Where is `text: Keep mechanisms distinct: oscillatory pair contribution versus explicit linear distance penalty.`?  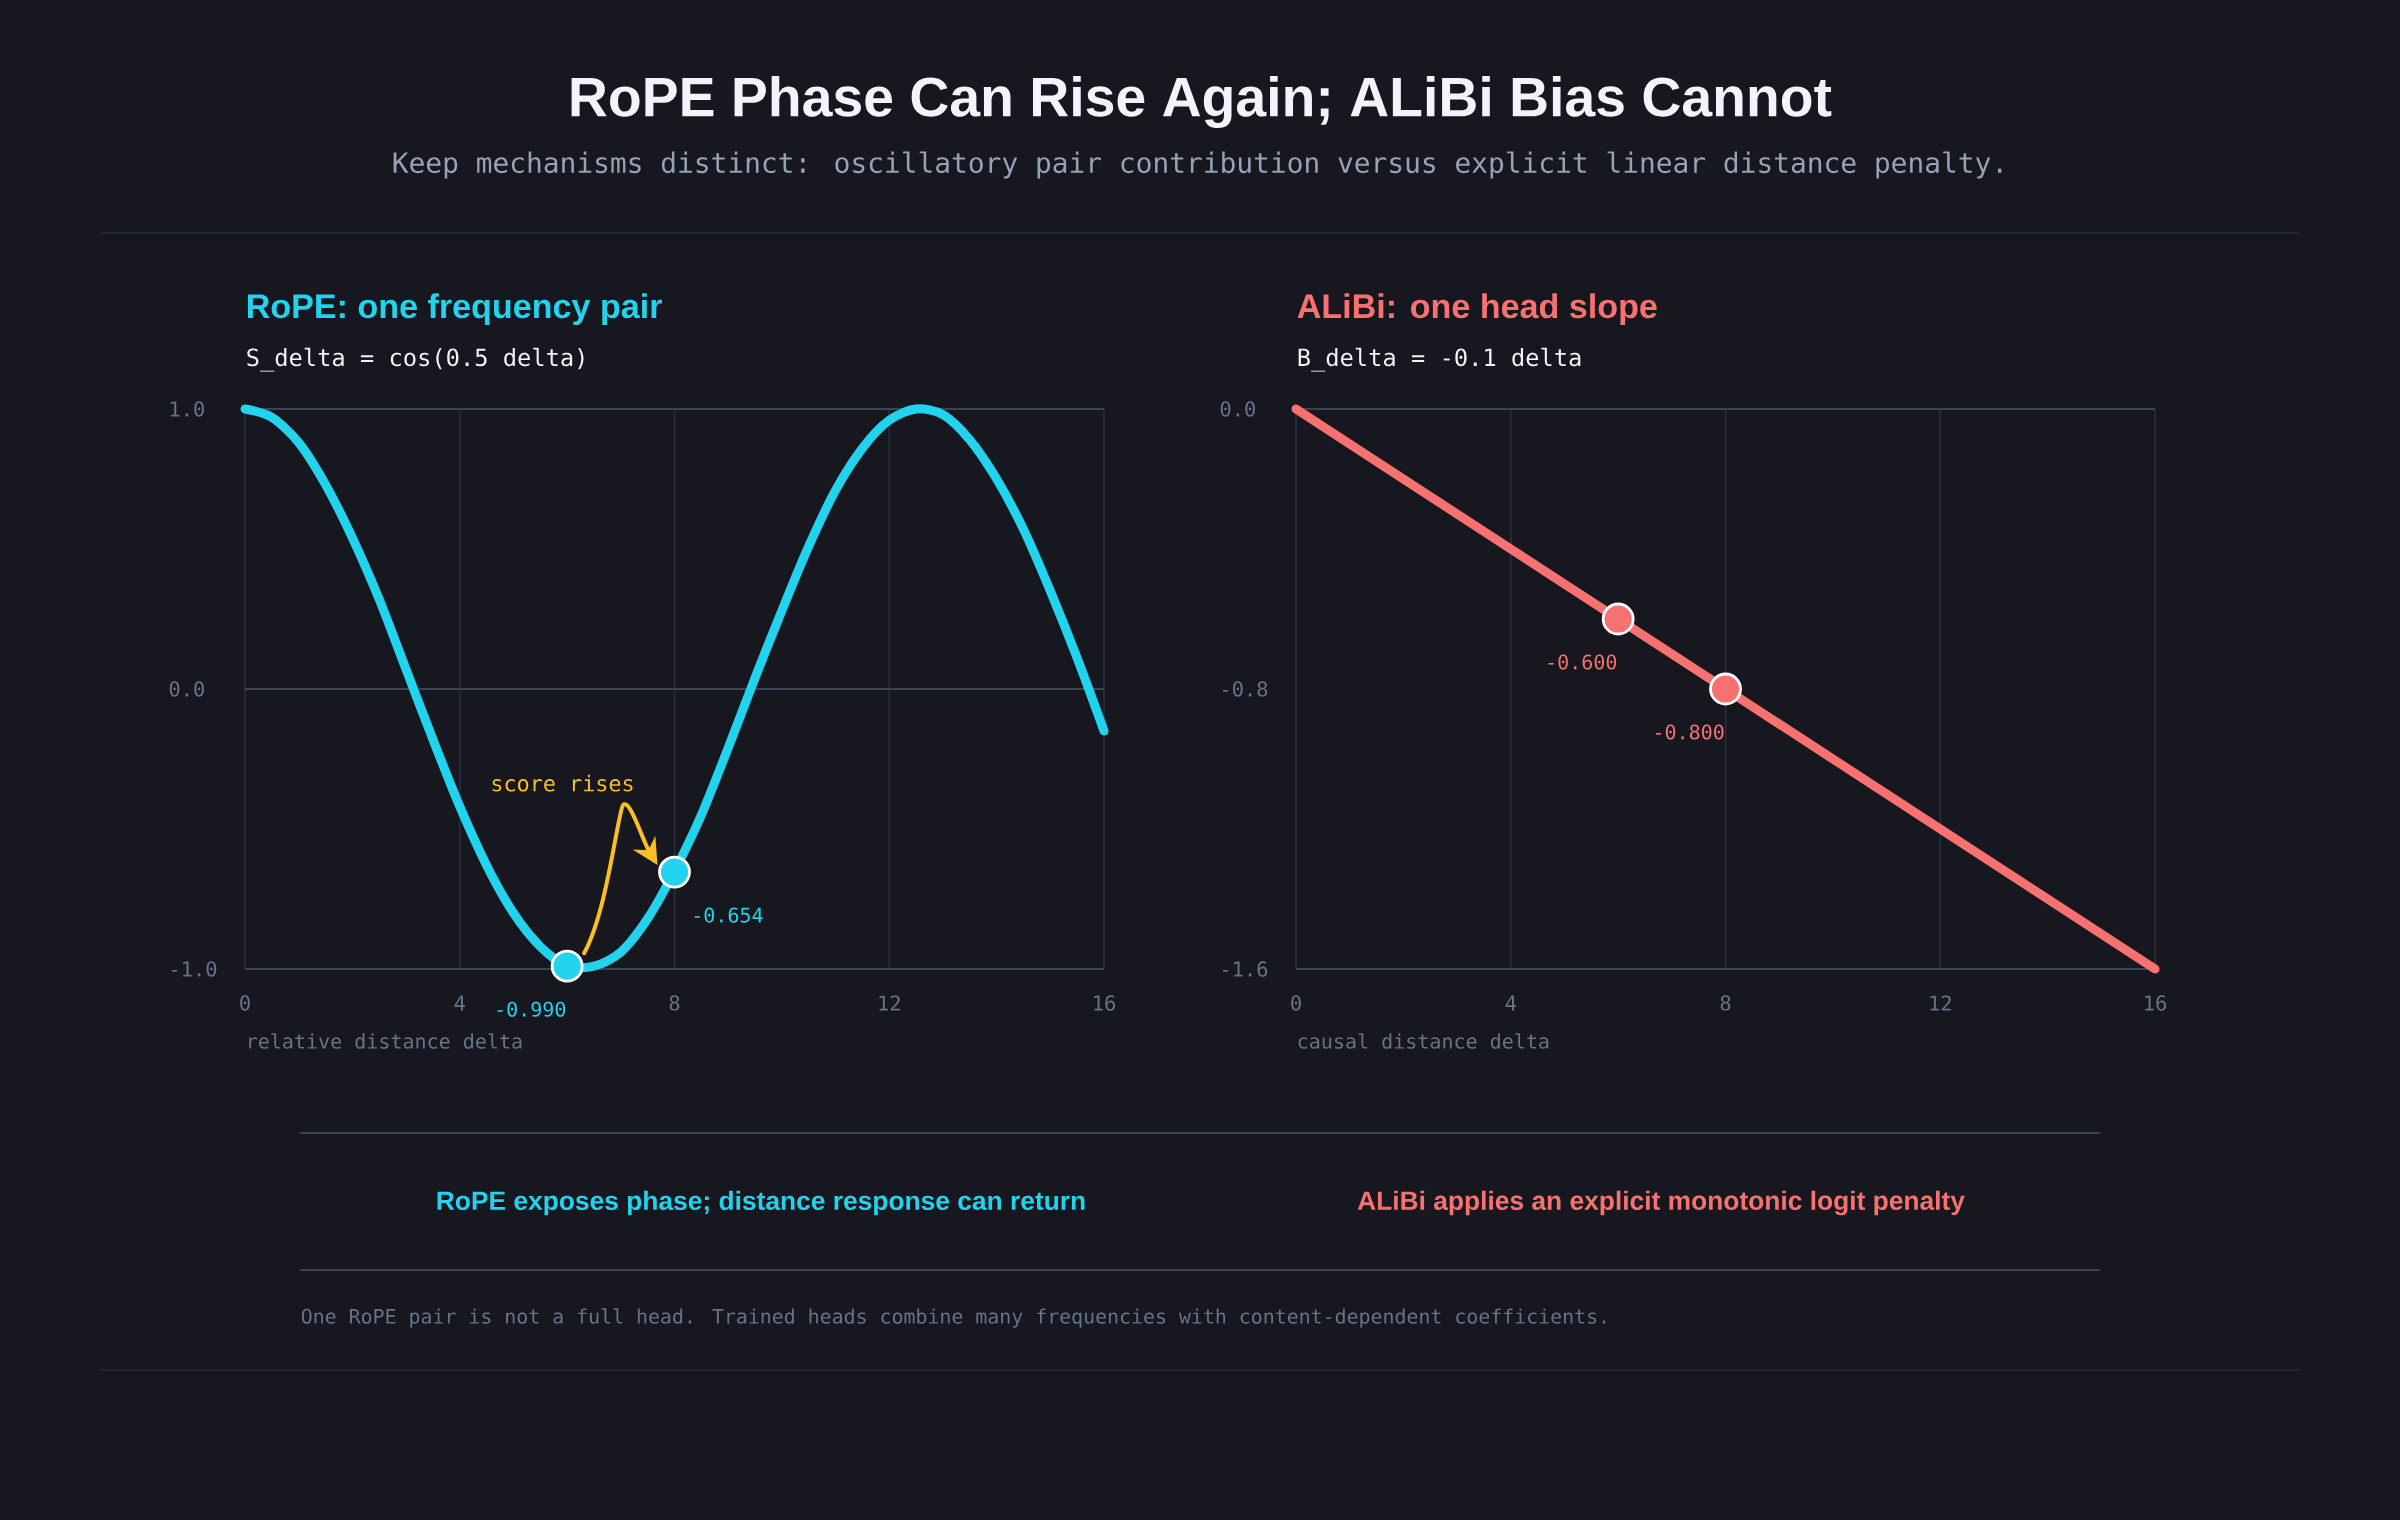 text: Keep mechanisms distinct: oscillatory pair contribution versus explicit linear distance penalty. is located at coordinates (1197, 165).